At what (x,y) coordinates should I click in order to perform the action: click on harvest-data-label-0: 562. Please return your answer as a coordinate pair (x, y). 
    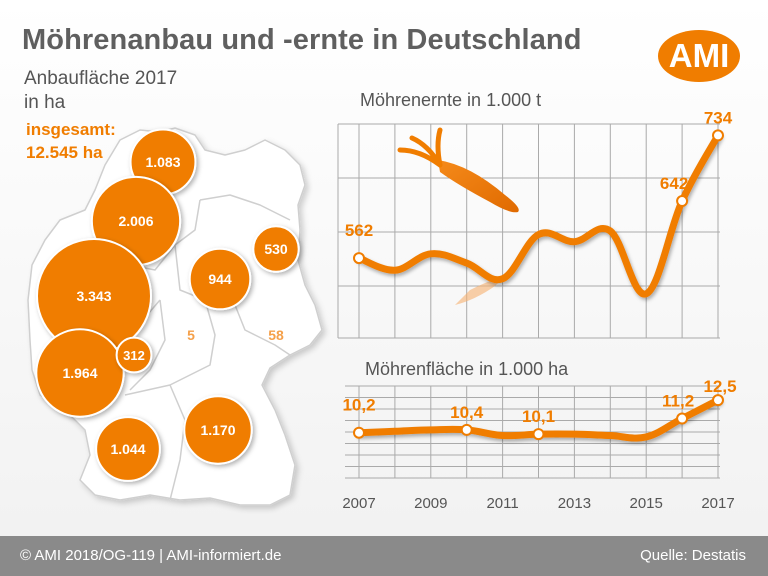
    Looking at the image, I should click on (359, 230).